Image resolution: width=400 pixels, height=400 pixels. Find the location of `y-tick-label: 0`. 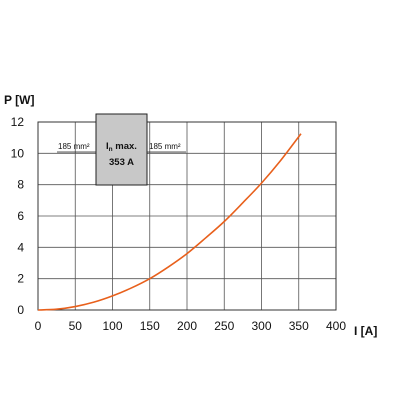

y-tick-label: 0 is located at coordinates (20, 310).